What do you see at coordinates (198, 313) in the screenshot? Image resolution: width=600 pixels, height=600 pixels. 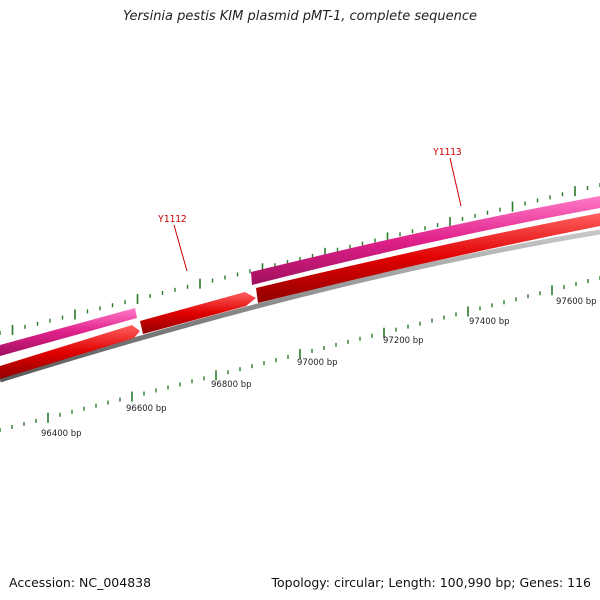 I see `gene-arrow-middle` at bounding box center [198, 313].